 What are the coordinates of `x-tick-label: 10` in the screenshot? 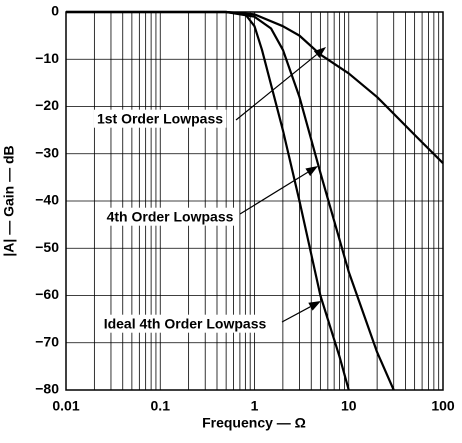 It's located at (349, 406).